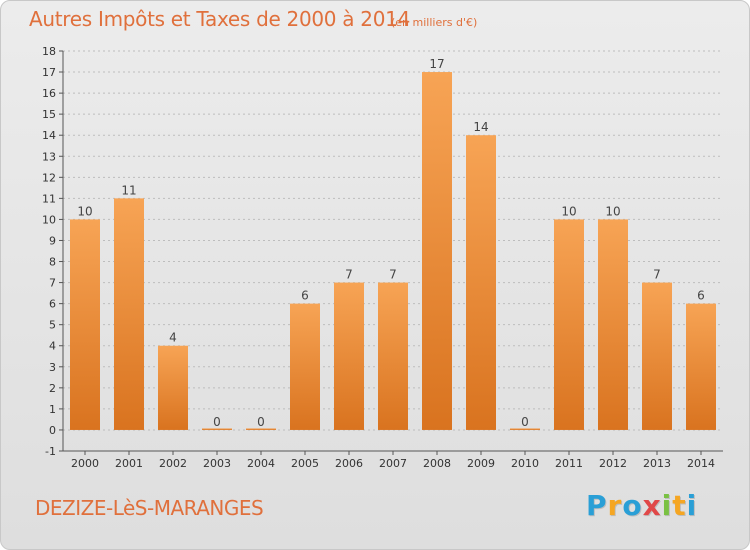 The height and width of the screenshot is (550, 750). Describe the element at coordinates (613, 324) in the screenshot. I see `bar-2012` at that location.